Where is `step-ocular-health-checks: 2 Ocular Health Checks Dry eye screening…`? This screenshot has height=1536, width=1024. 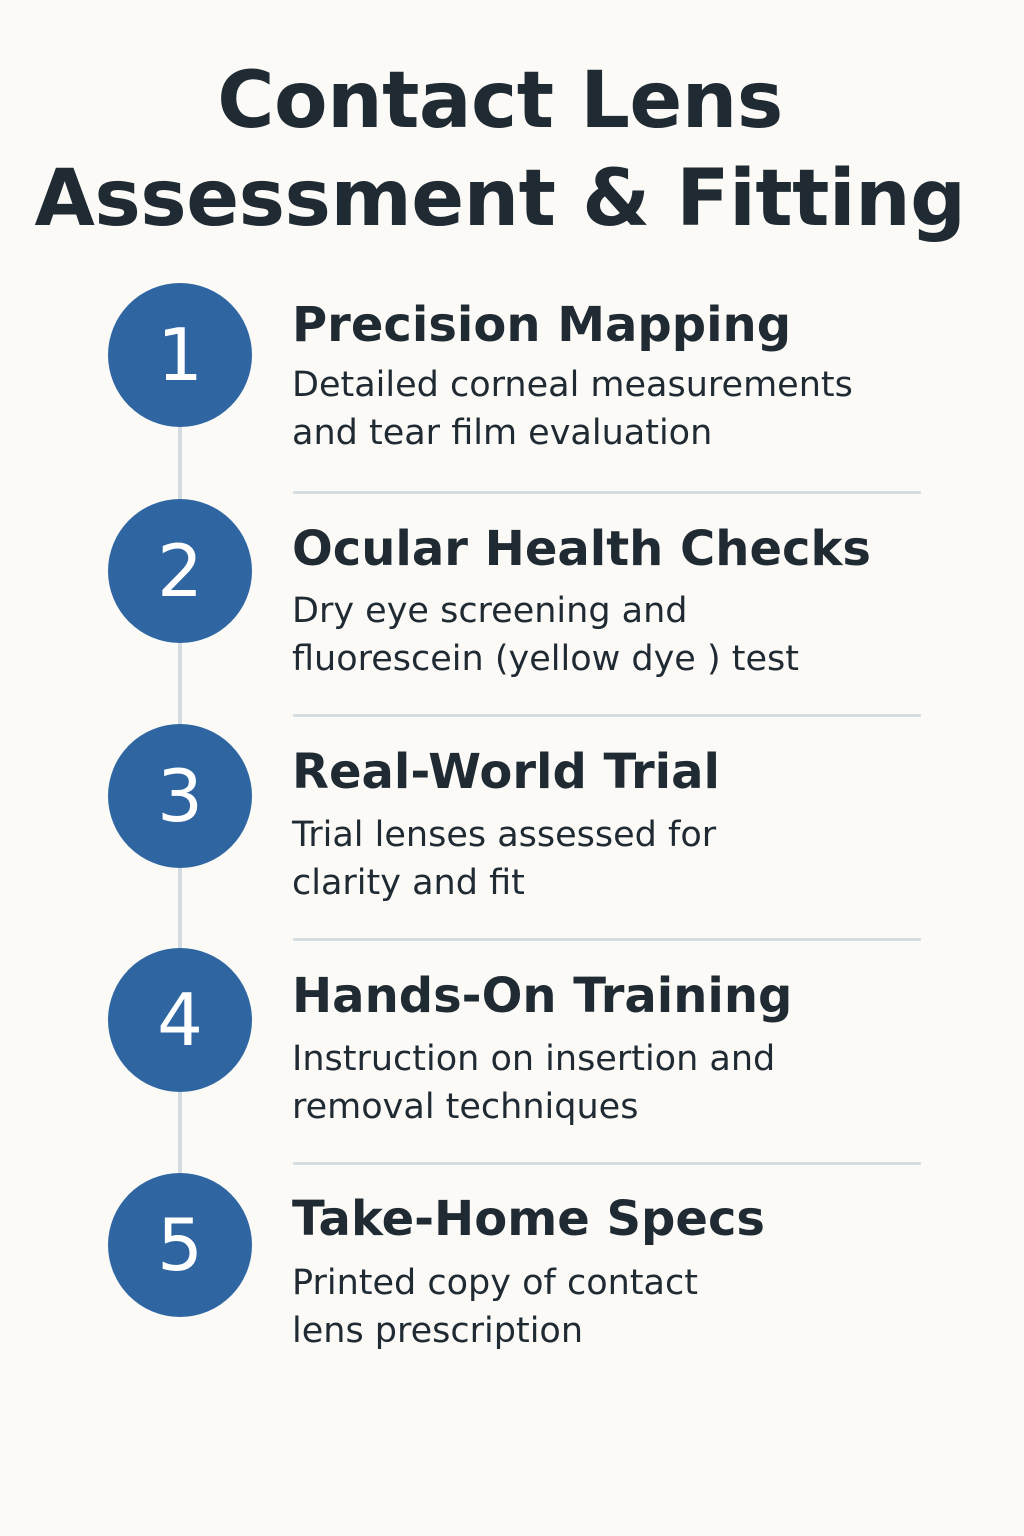 step-ocular-health-checks: 2 Ocular Health Checks Dry eye screening… is located at coordinates (512, 599).